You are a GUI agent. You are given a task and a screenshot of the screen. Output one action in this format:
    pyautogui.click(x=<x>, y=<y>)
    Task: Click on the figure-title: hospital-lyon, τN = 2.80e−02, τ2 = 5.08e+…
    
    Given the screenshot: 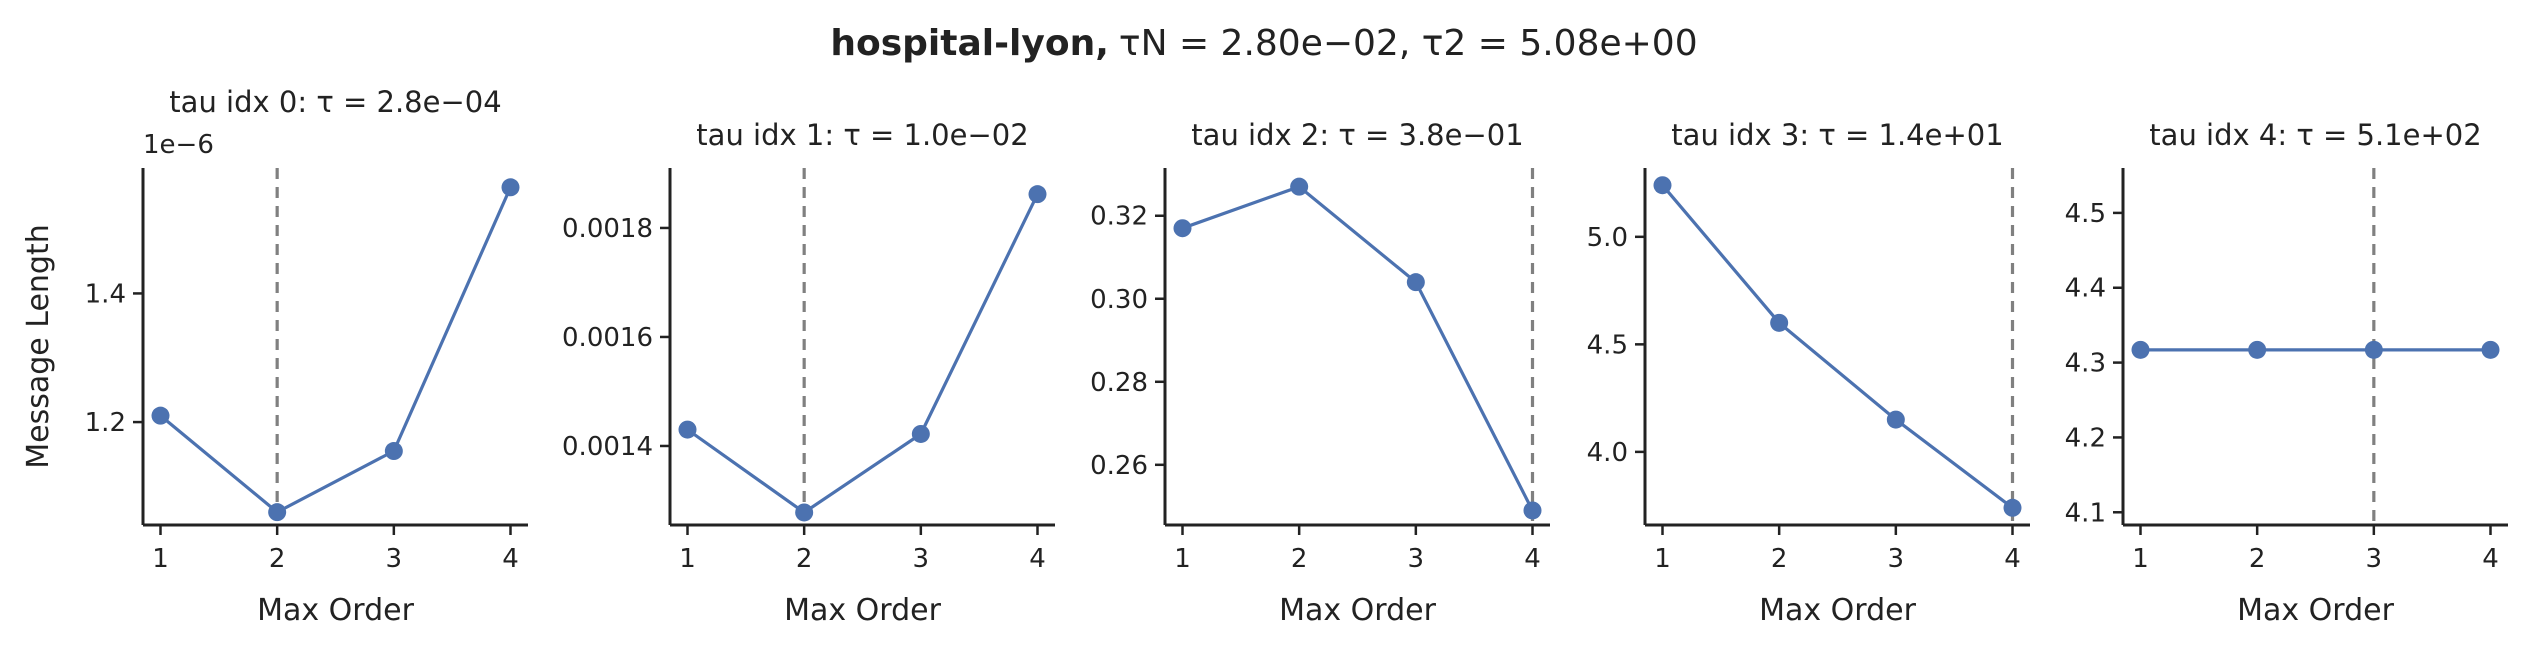 What is the action you would take?
    pyautogui.click(x=1263, y=43)
    